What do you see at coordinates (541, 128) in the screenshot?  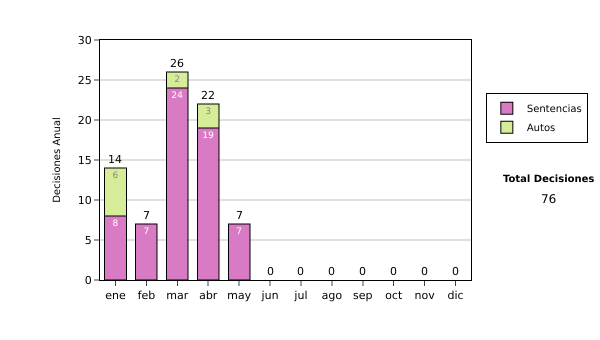 I see `legend-label: Autos` at bounding box center [541, 128].